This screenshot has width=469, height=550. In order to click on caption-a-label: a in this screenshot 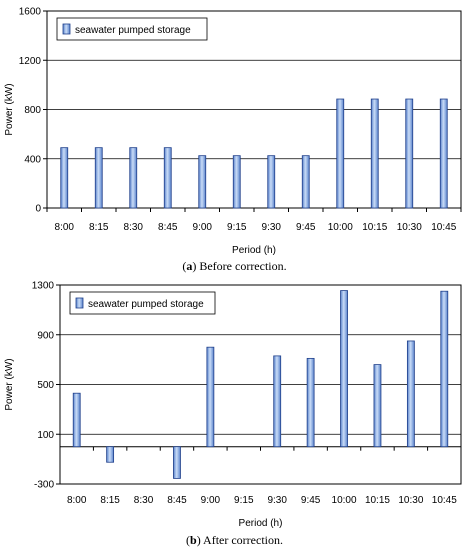, I will do `click(189, 266)`.